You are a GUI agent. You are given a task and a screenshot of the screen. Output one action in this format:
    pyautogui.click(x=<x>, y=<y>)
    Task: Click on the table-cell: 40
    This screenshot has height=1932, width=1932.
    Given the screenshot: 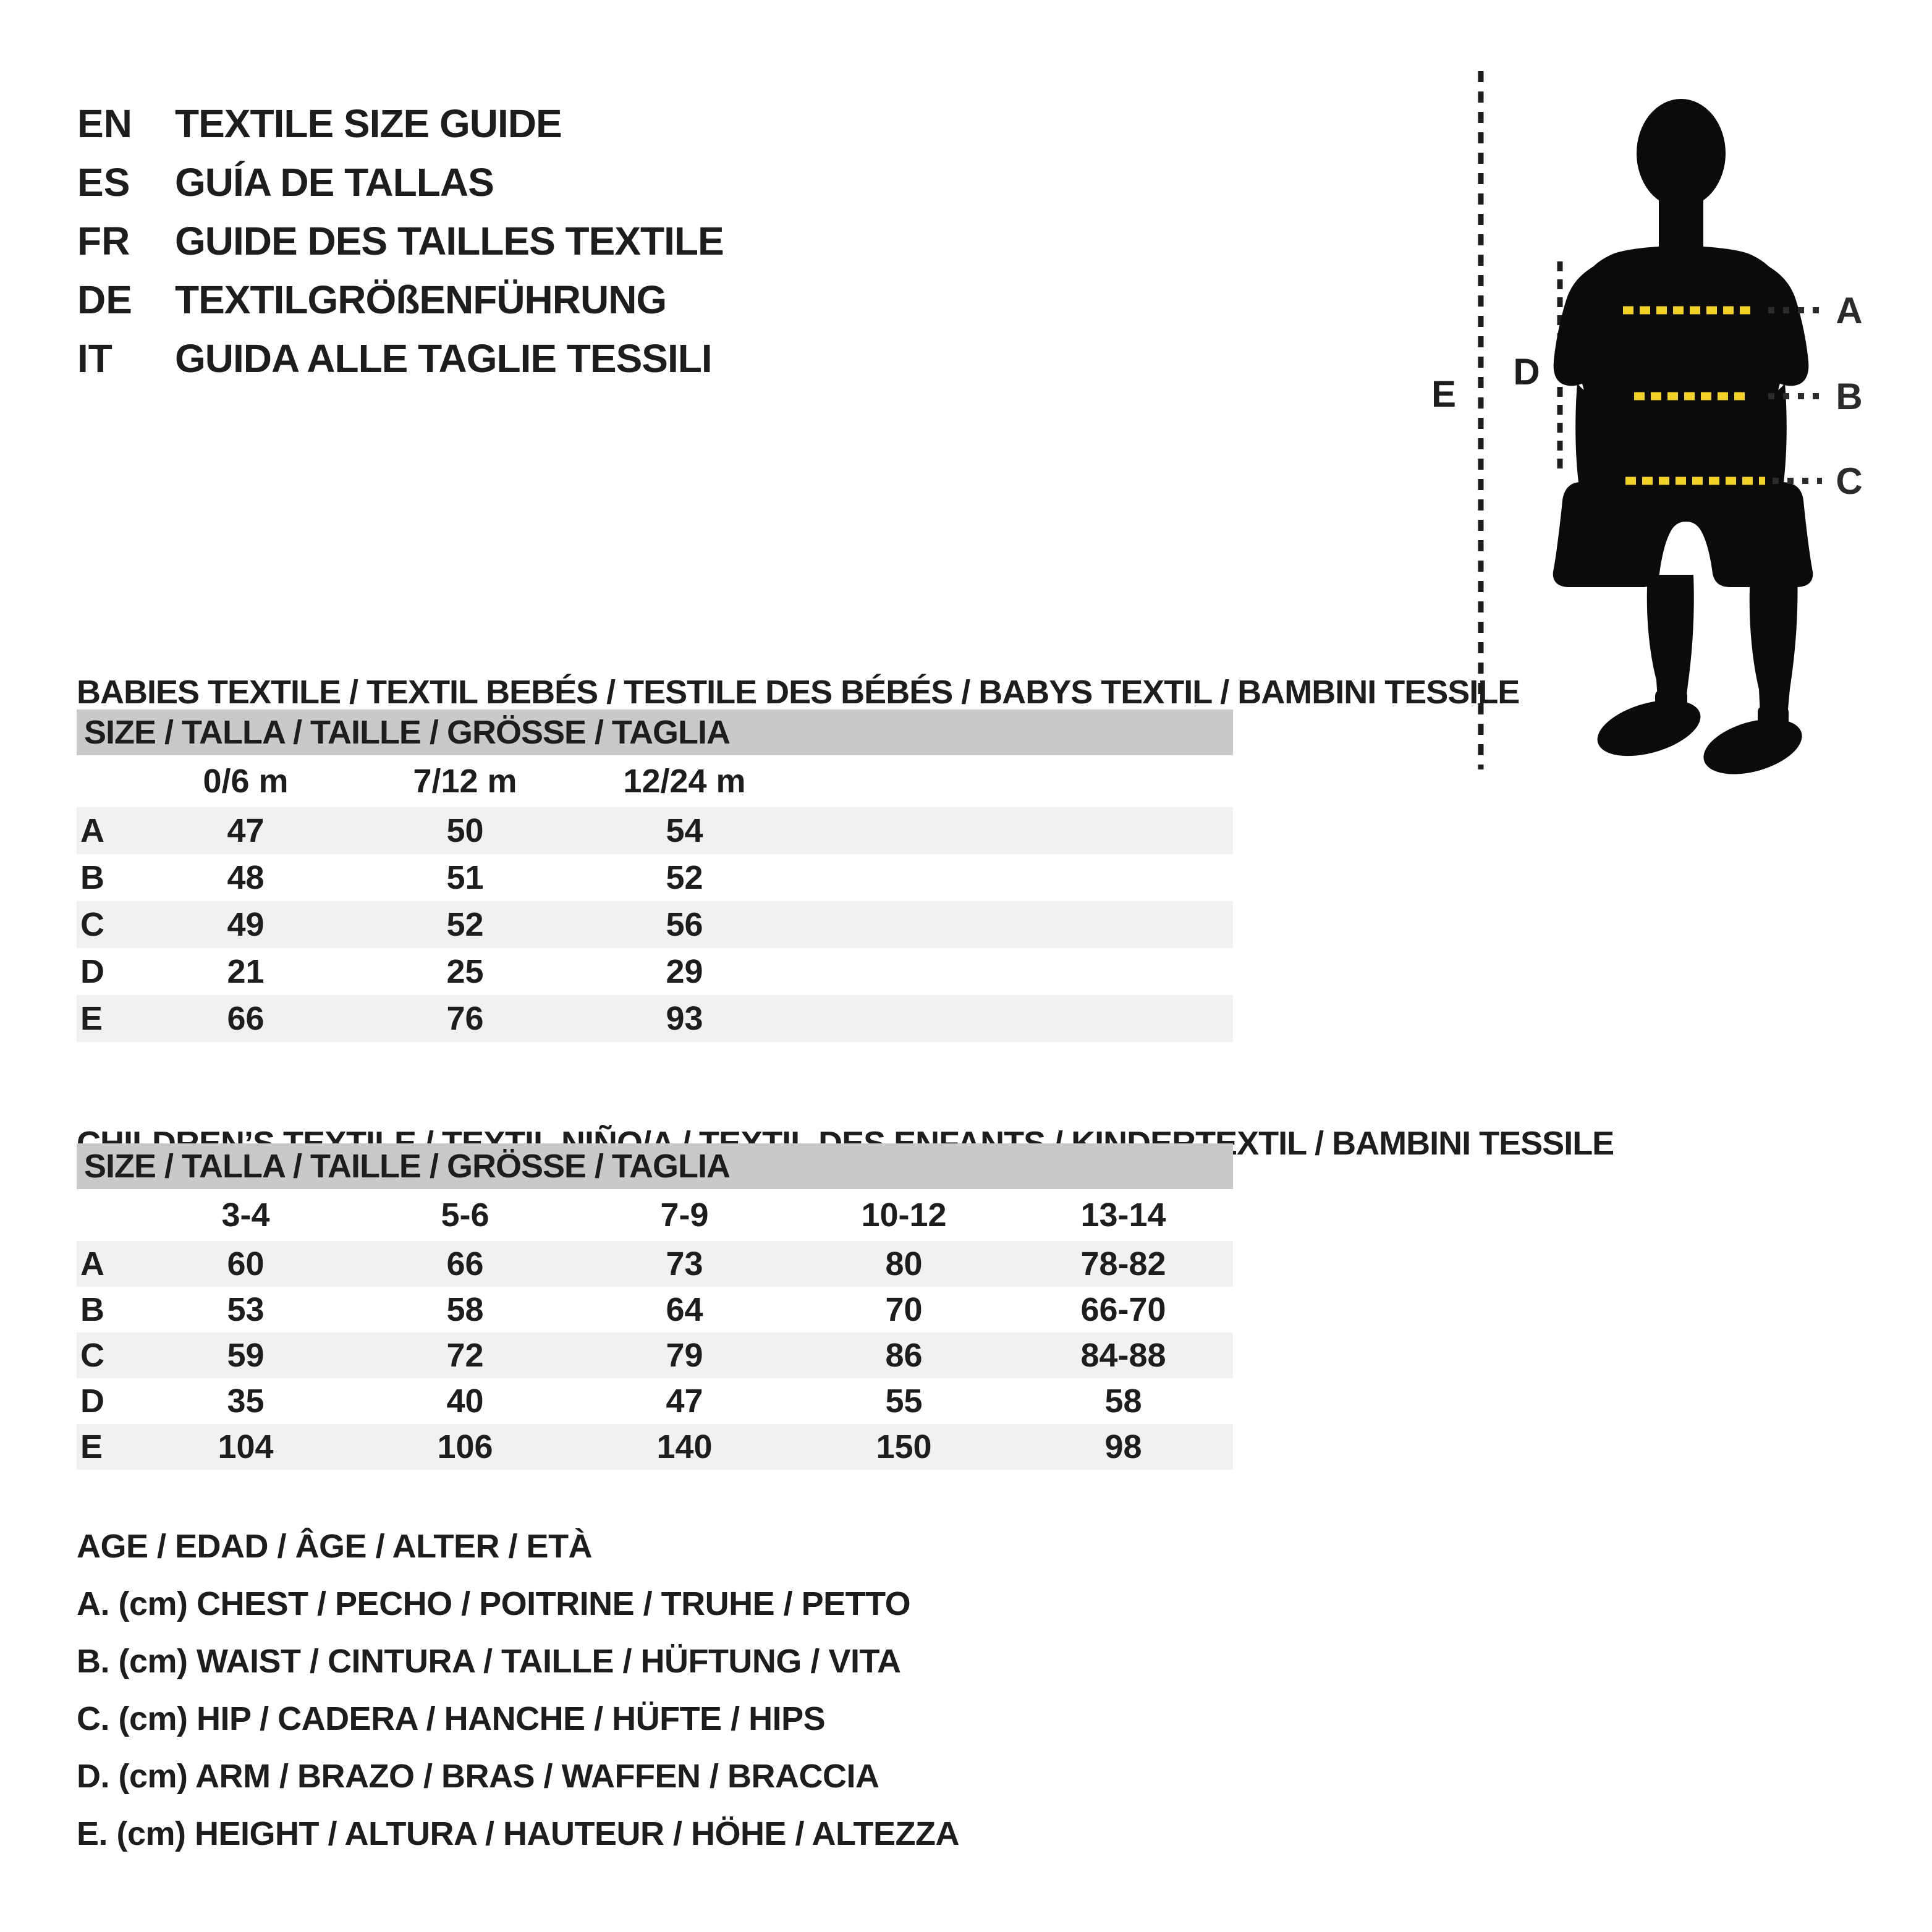 What is the action you would take?
    pyautogui.click(x=465, y=1401)
    